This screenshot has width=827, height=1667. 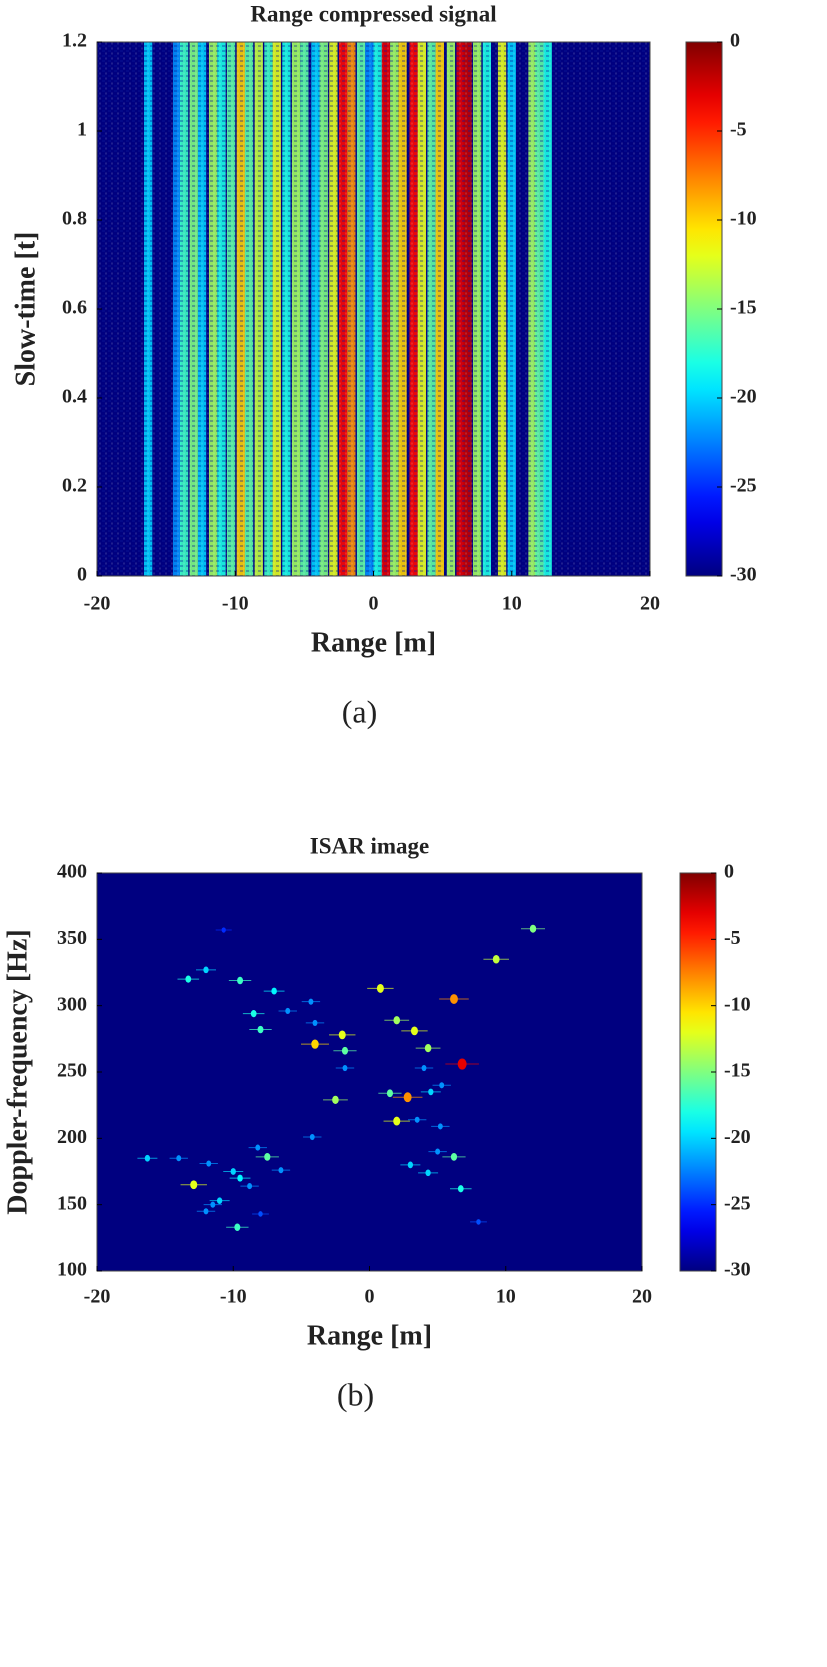 I want to click on y-tick-label: 1.2, so click(x=74, y=41).